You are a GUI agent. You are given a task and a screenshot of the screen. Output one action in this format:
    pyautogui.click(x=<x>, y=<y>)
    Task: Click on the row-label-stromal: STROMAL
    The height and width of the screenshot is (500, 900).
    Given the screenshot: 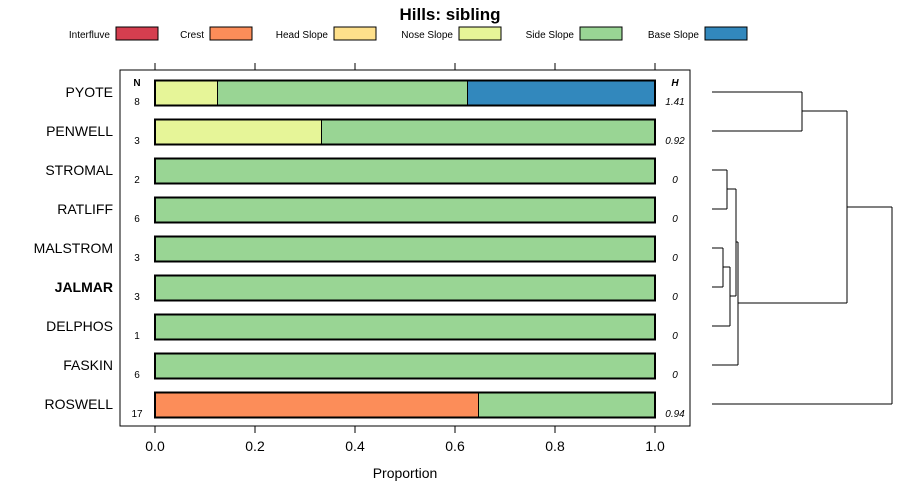 What is the action you would take?
    pyautogui.click(x=79, y=170)
    